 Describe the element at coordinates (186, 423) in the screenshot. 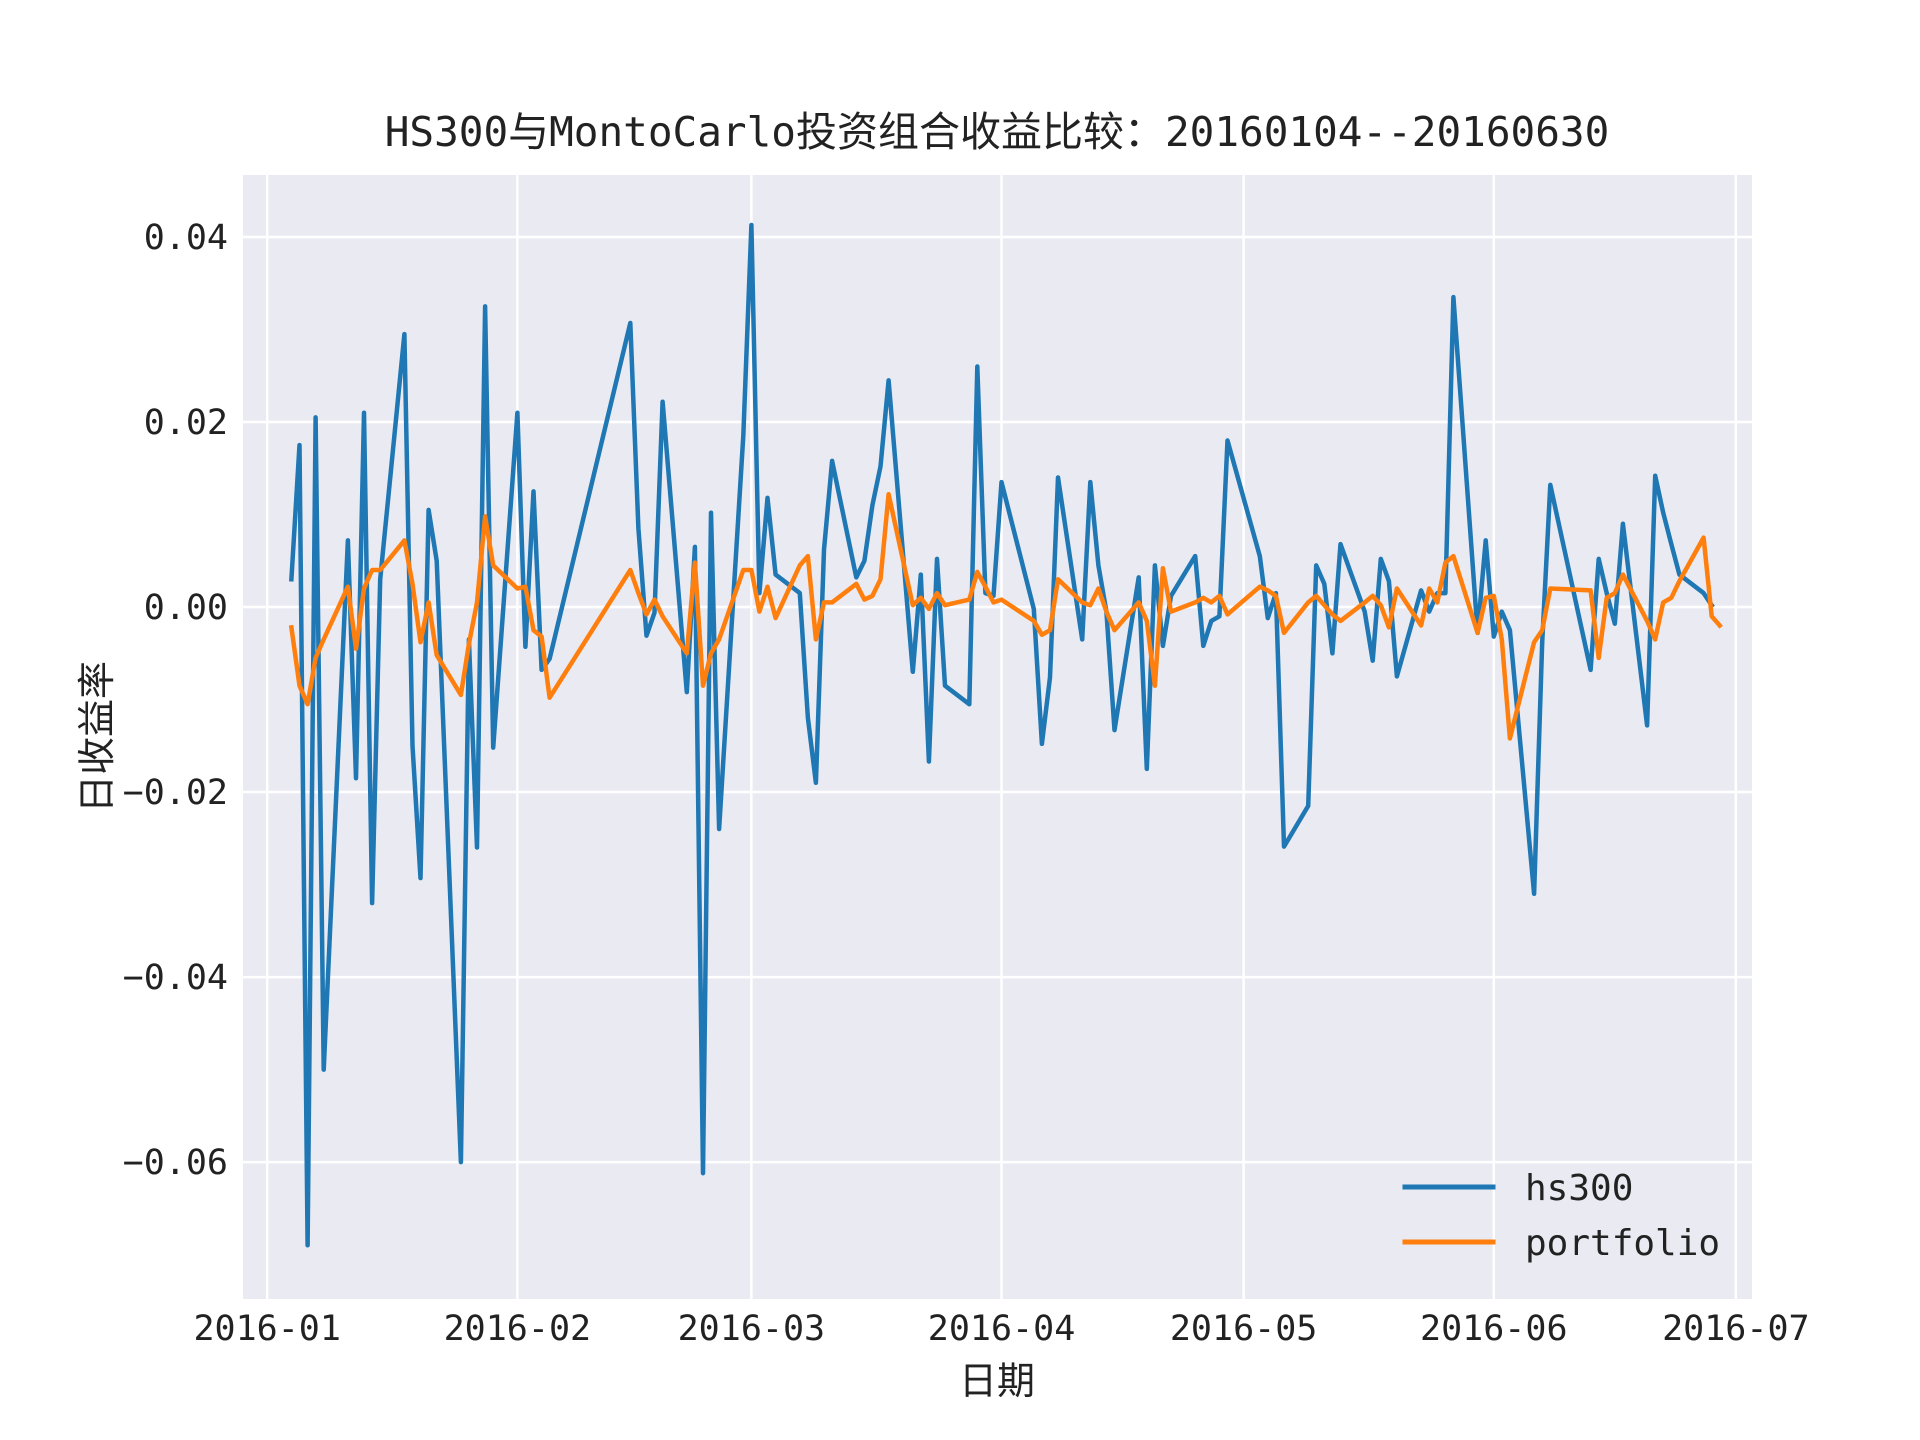

I see `y-tick-label: 0.02` at that location.